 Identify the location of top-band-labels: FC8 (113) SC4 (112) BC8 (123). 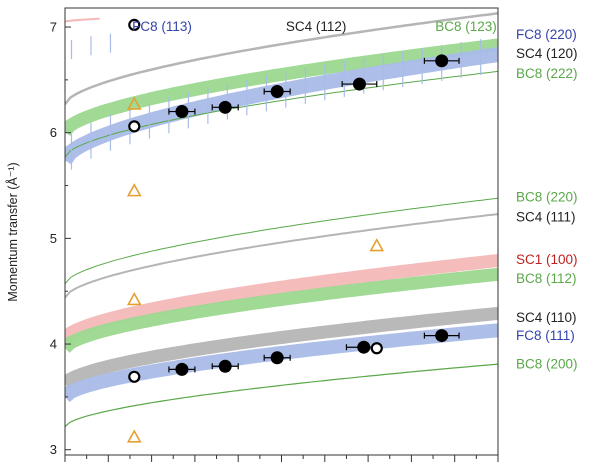
(314, 26).